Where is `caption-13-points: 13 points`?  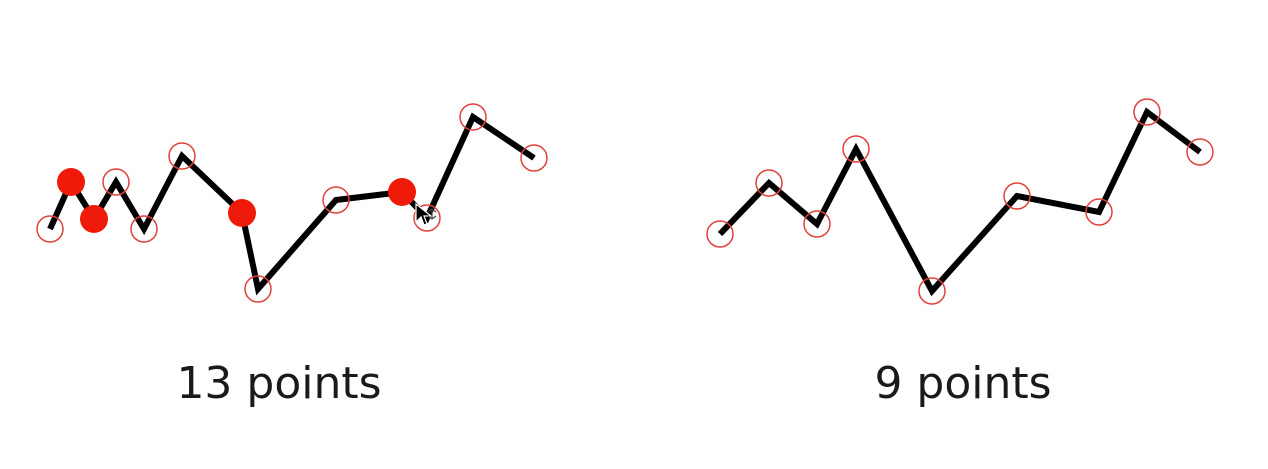
caption-13-points: 13 points is located at coordinates (279, 383).